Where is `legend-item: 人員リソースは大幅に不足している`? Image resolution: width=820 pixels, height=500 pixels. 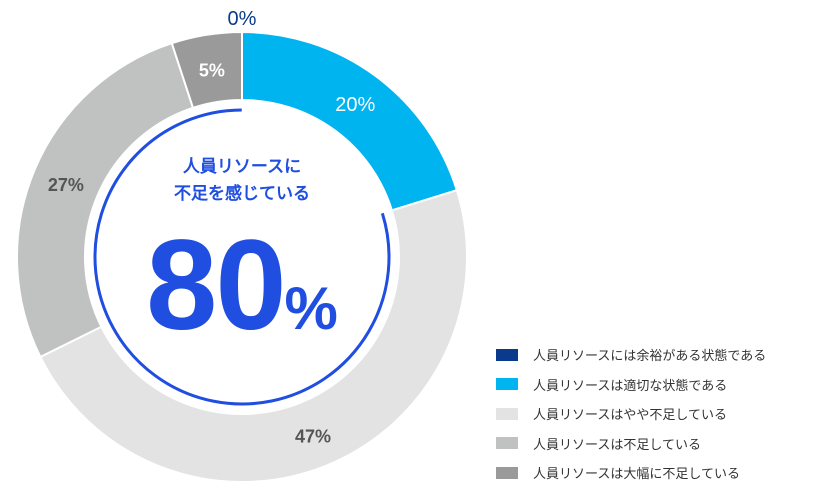 legend-item: 人員リソースは大幅に不足している is located at coordinates (631, 473).